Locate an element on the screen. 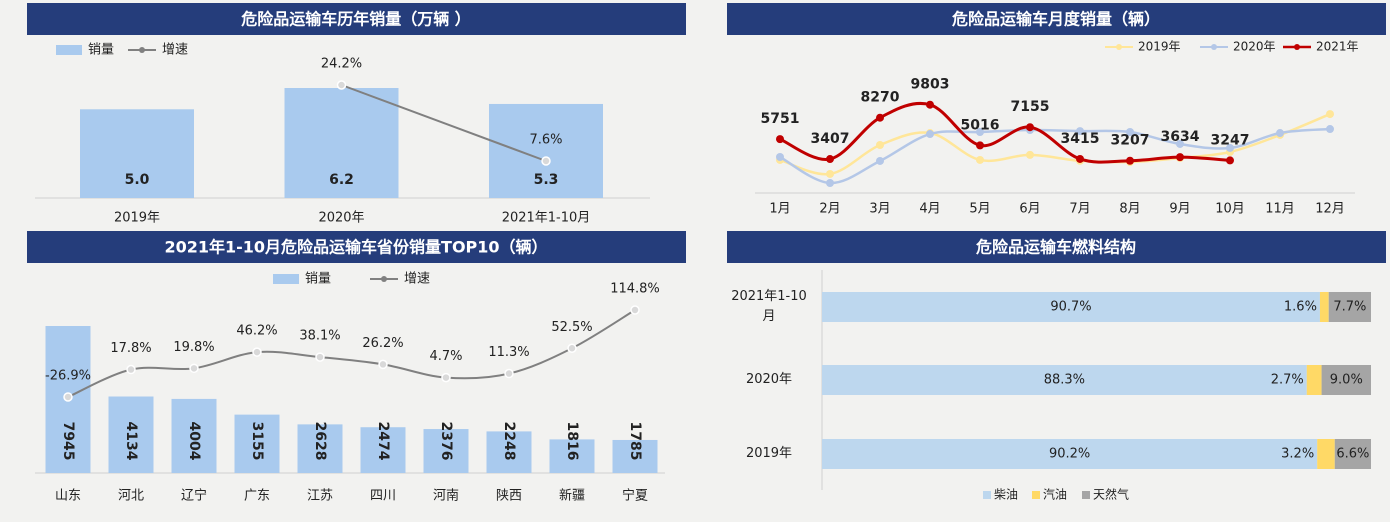  bar-label: 3155 is located at coordinates (257, 441).